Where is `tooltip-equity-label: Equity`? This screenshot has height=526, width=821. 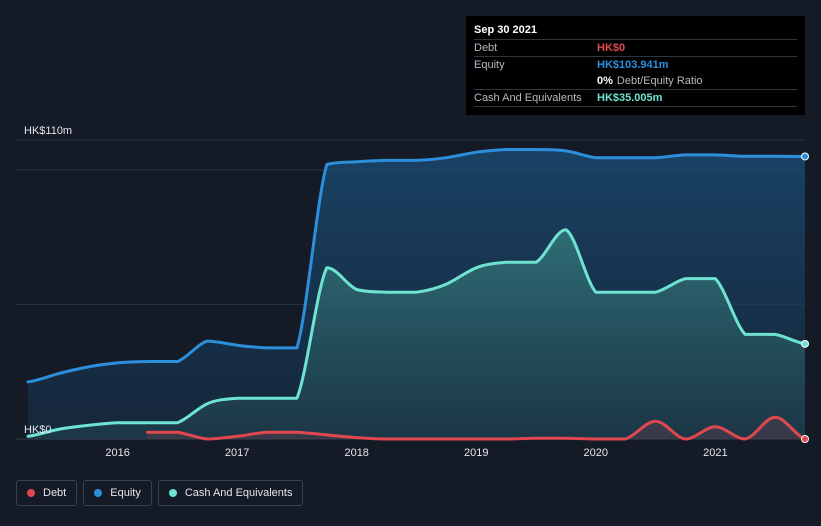 tooltip-equity-label: Equity is located at coordinates (489, 65).